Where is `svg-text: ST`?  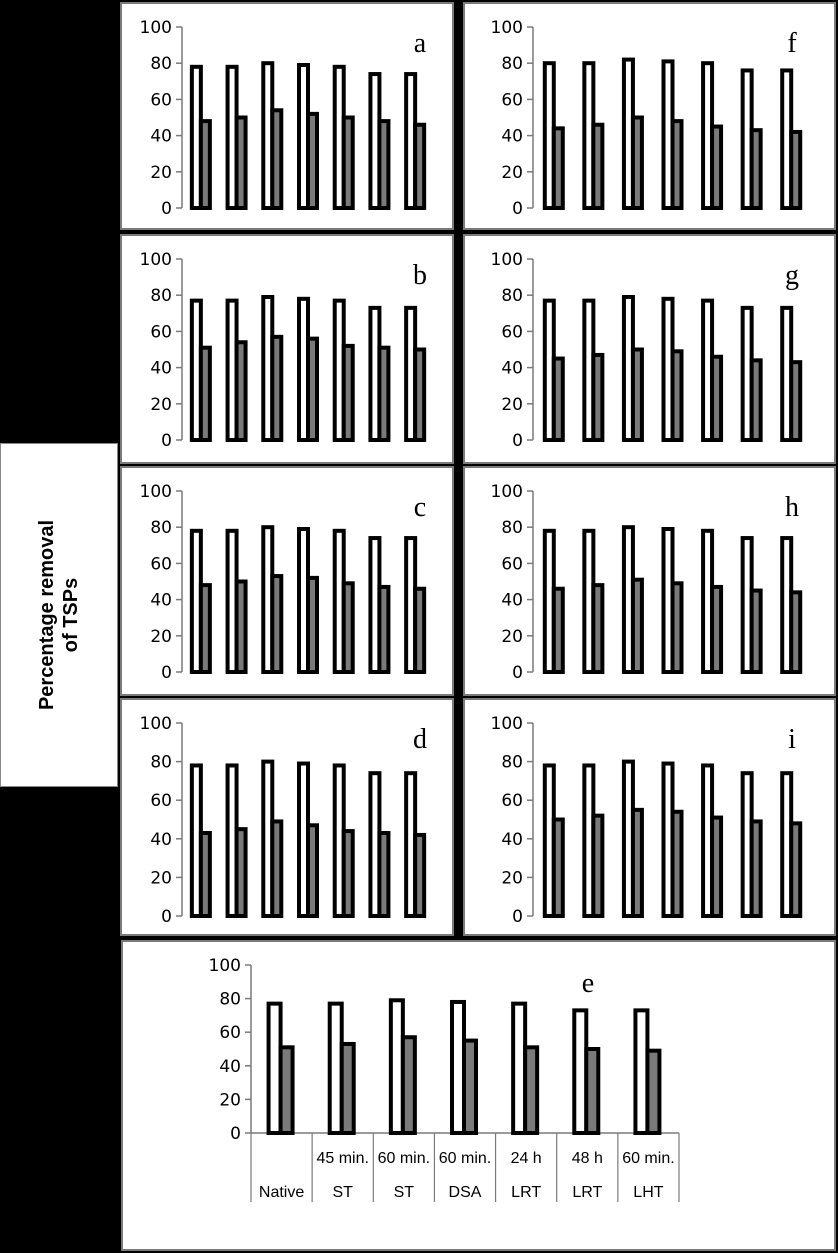 svg-text: ST is located at coordinates (404, 1192).